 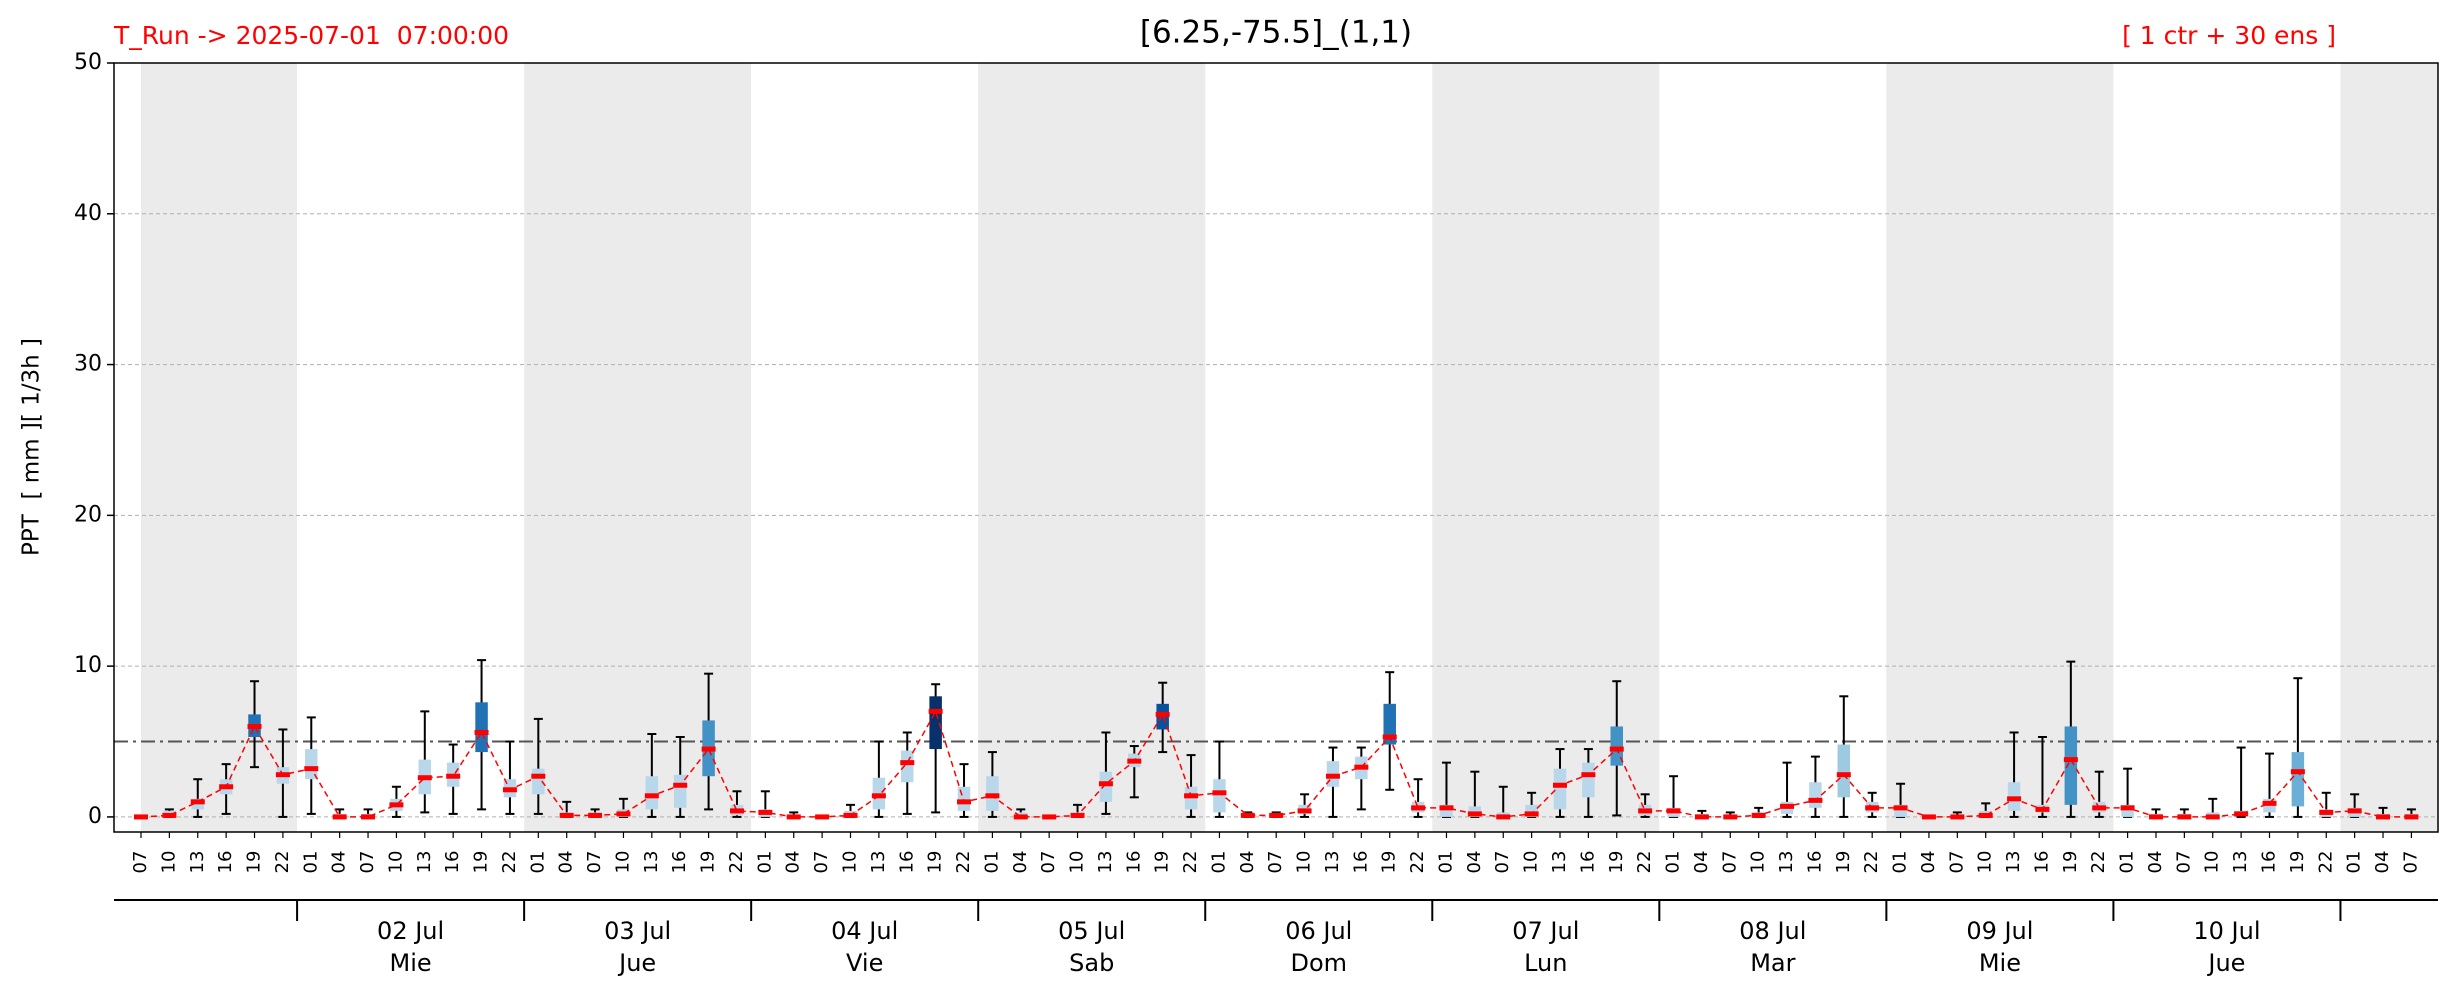 What do you see at coordinates (1276, 763) in the screenshot?
I see `median-line` at bounding box center [1276, 763].